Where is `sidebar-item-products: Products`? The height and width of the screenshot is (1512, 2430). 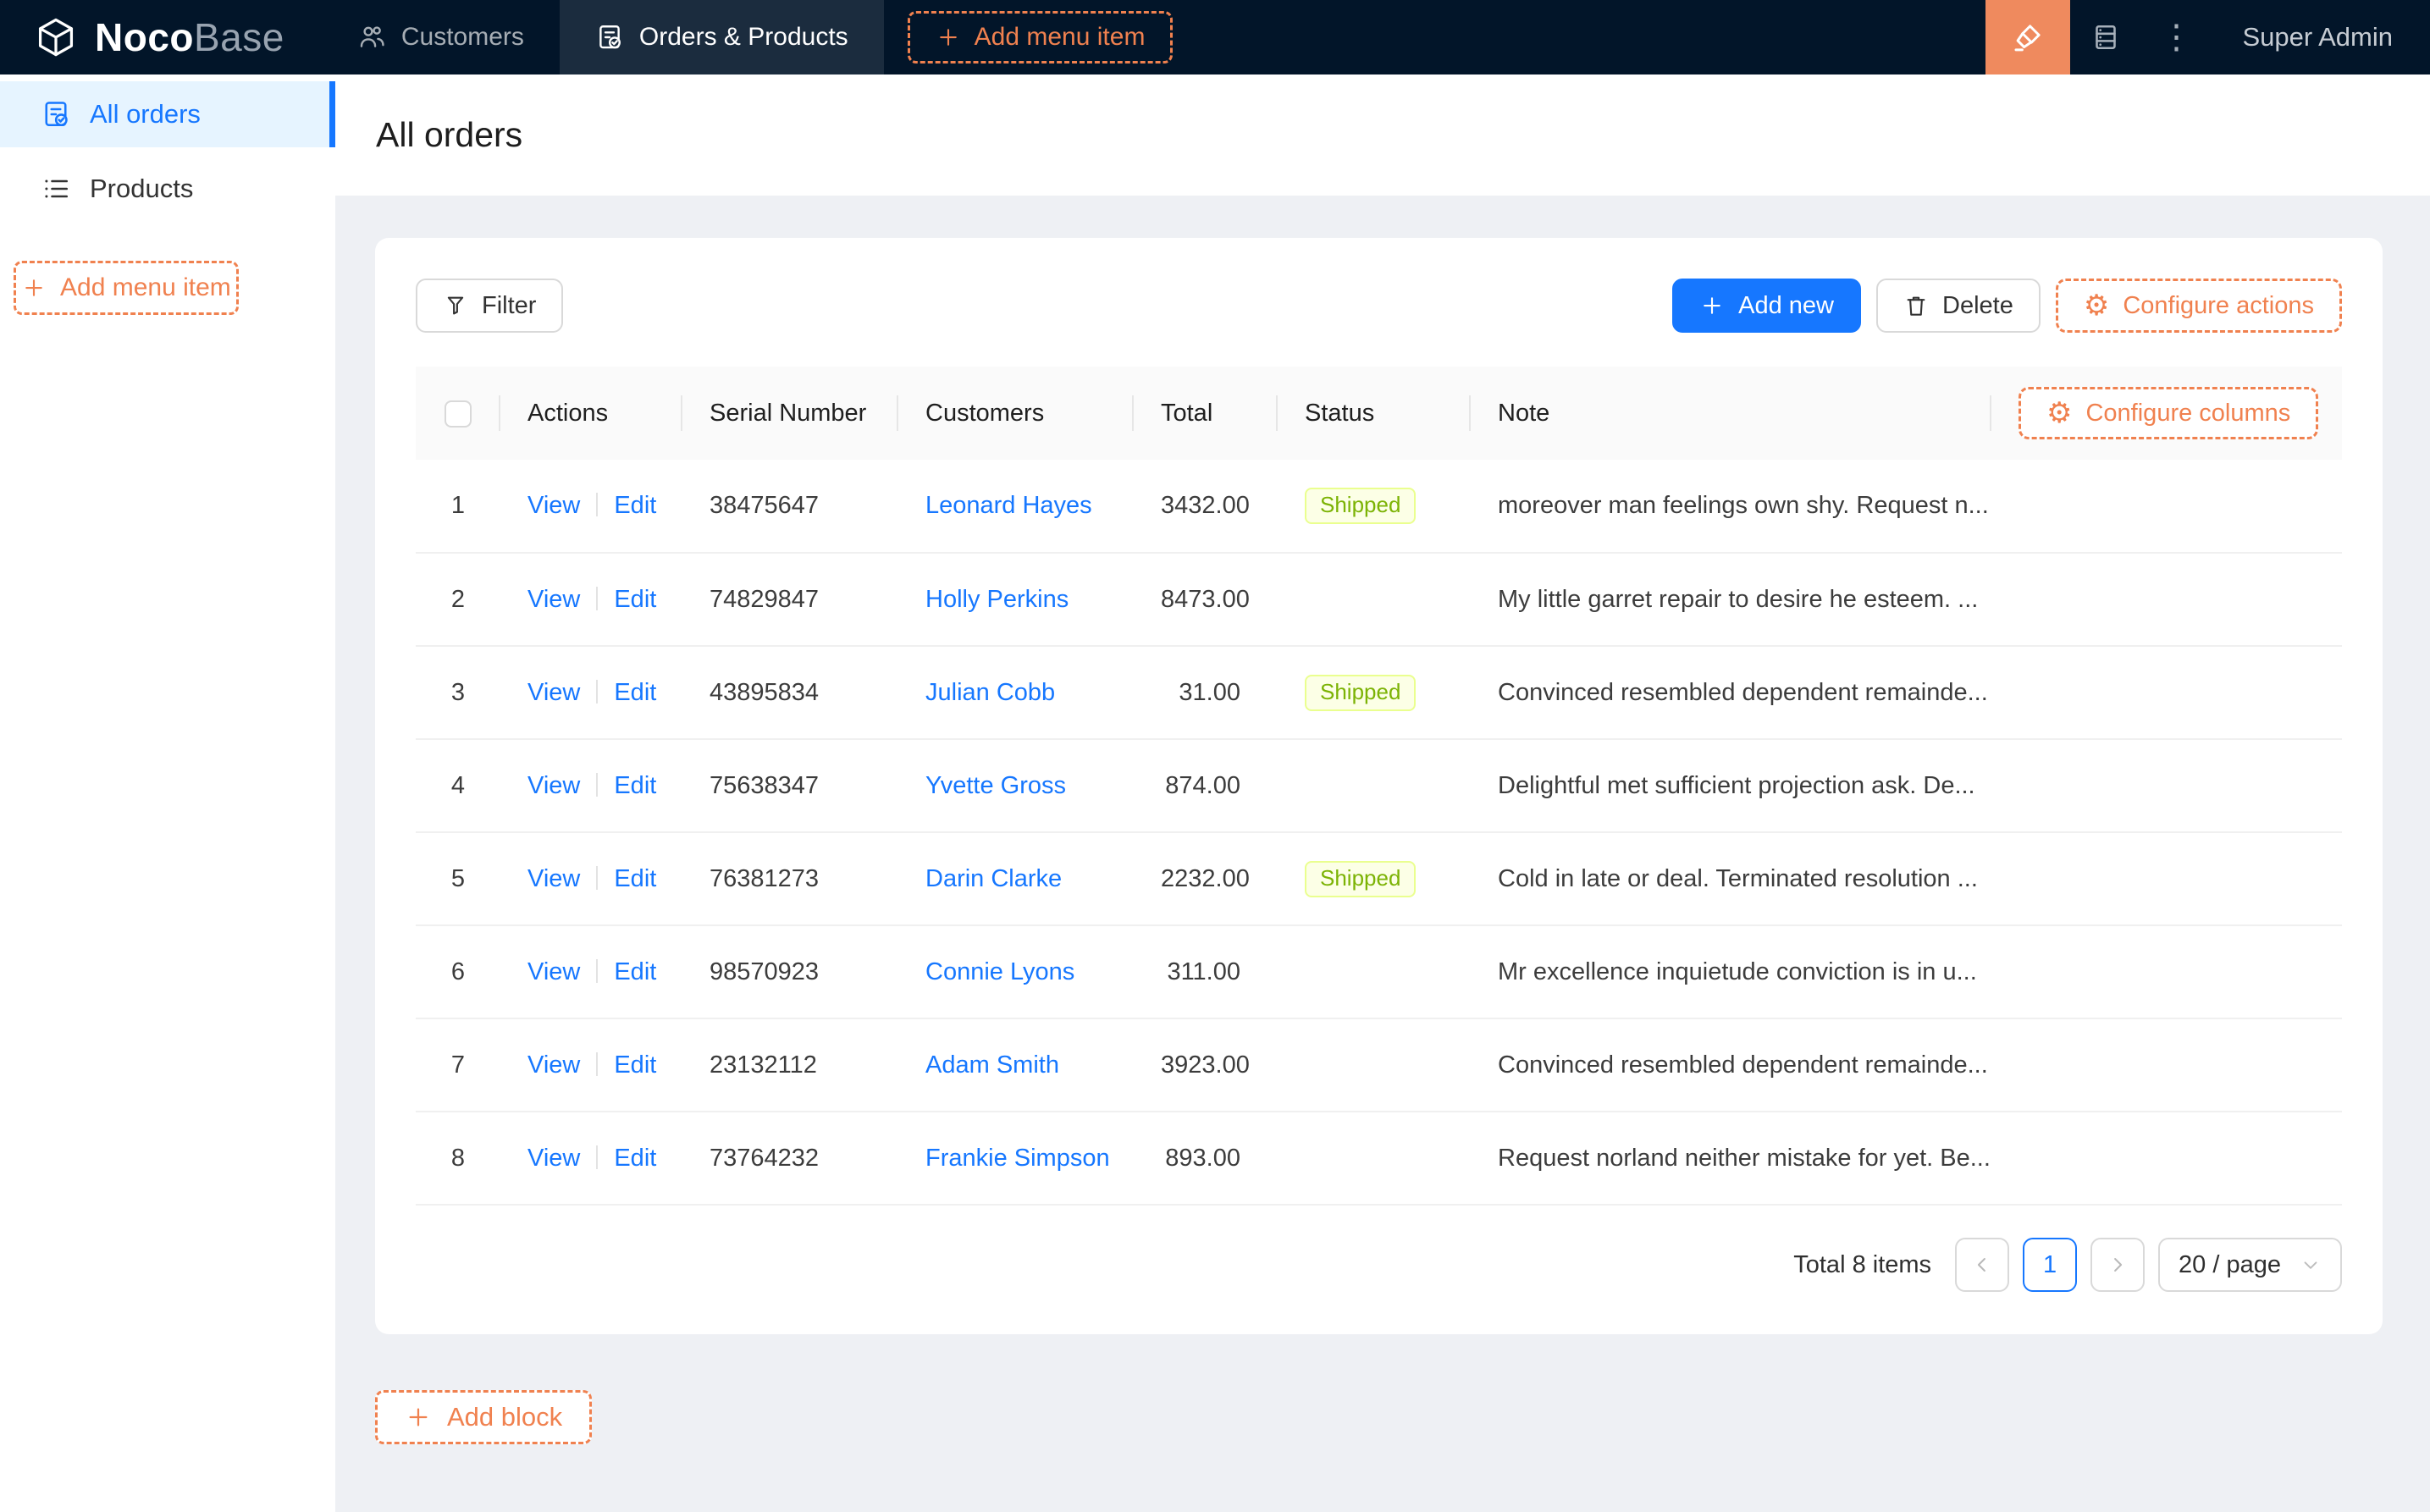 sidebar-item-products: Products is located at coordinates (167, 189).